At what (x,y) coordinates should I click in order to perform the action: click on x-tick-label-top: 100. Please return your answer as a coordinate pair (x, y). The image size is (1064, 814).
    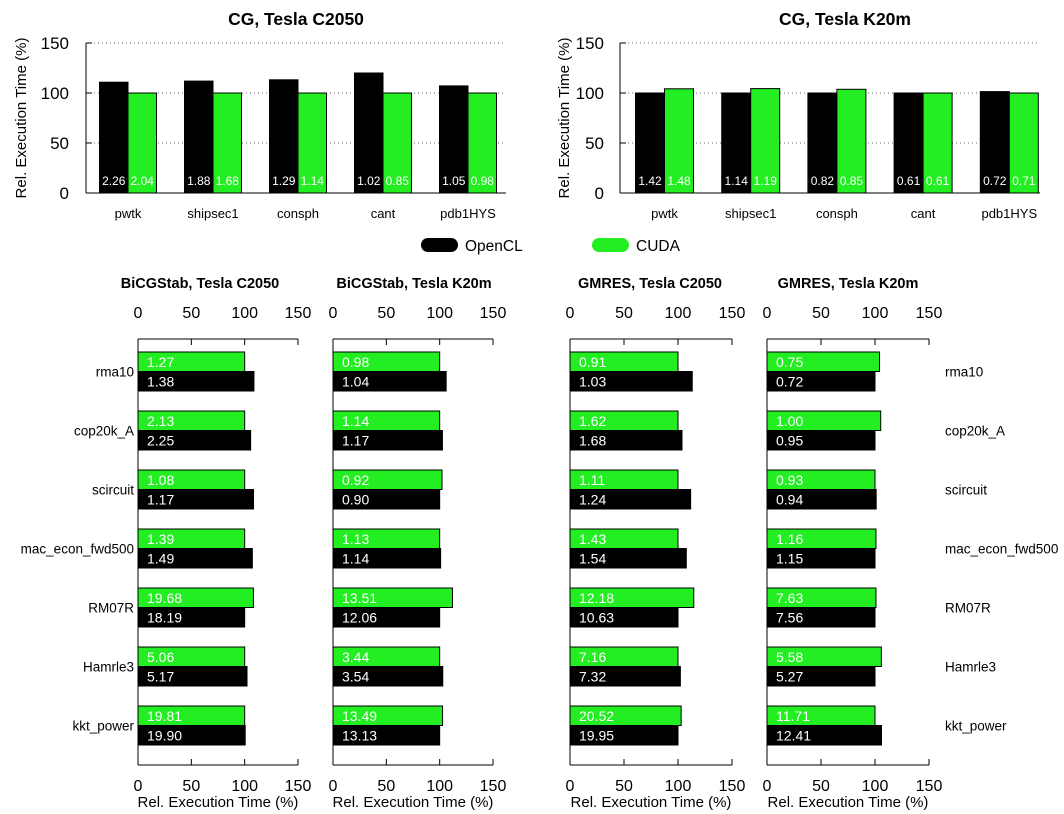
    Looking at the image, I should click on (439, 313).